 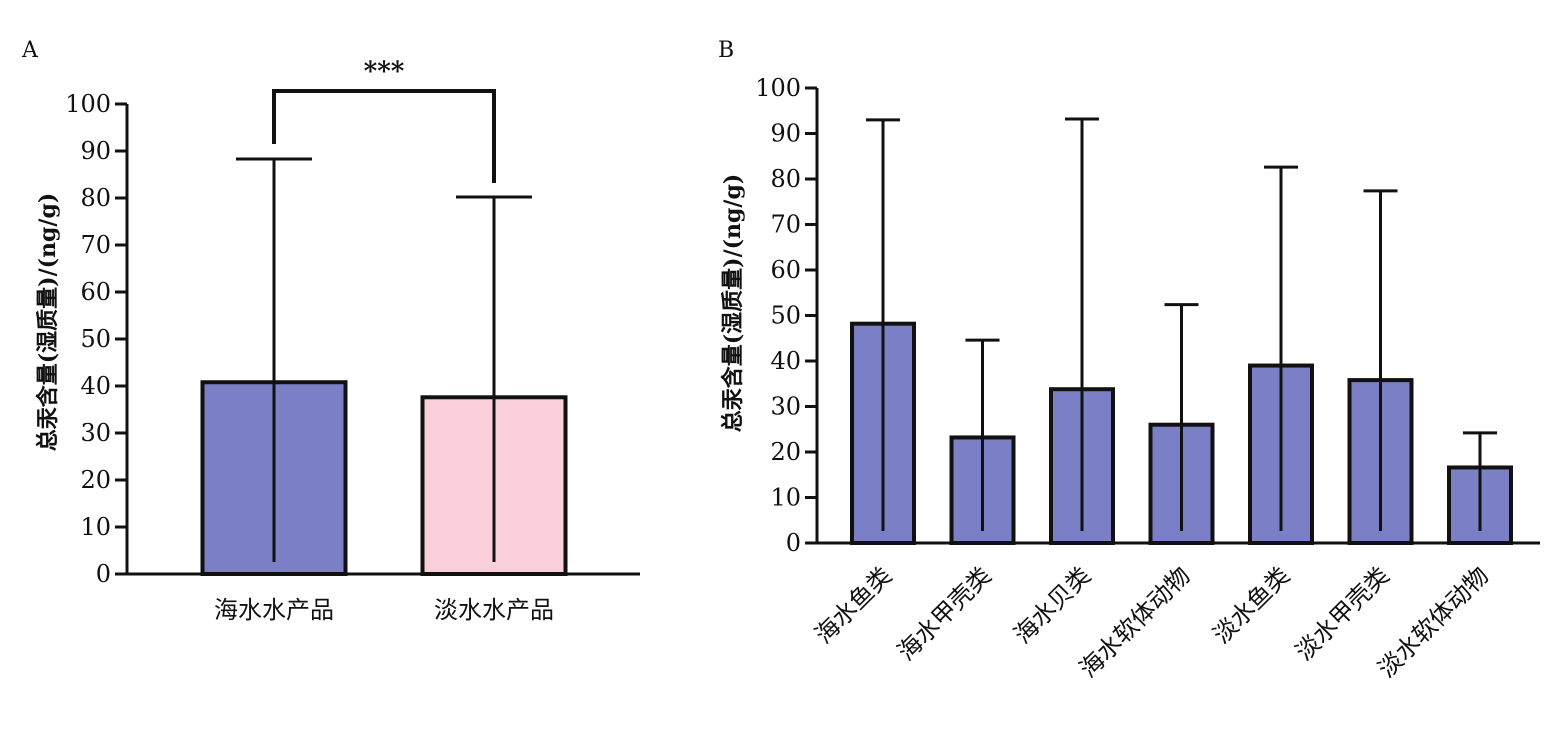 What do you see at coordinates (274, 610) in the screenshot?
I see `category-label: 海水水产品` at bounding box center [274, 610].